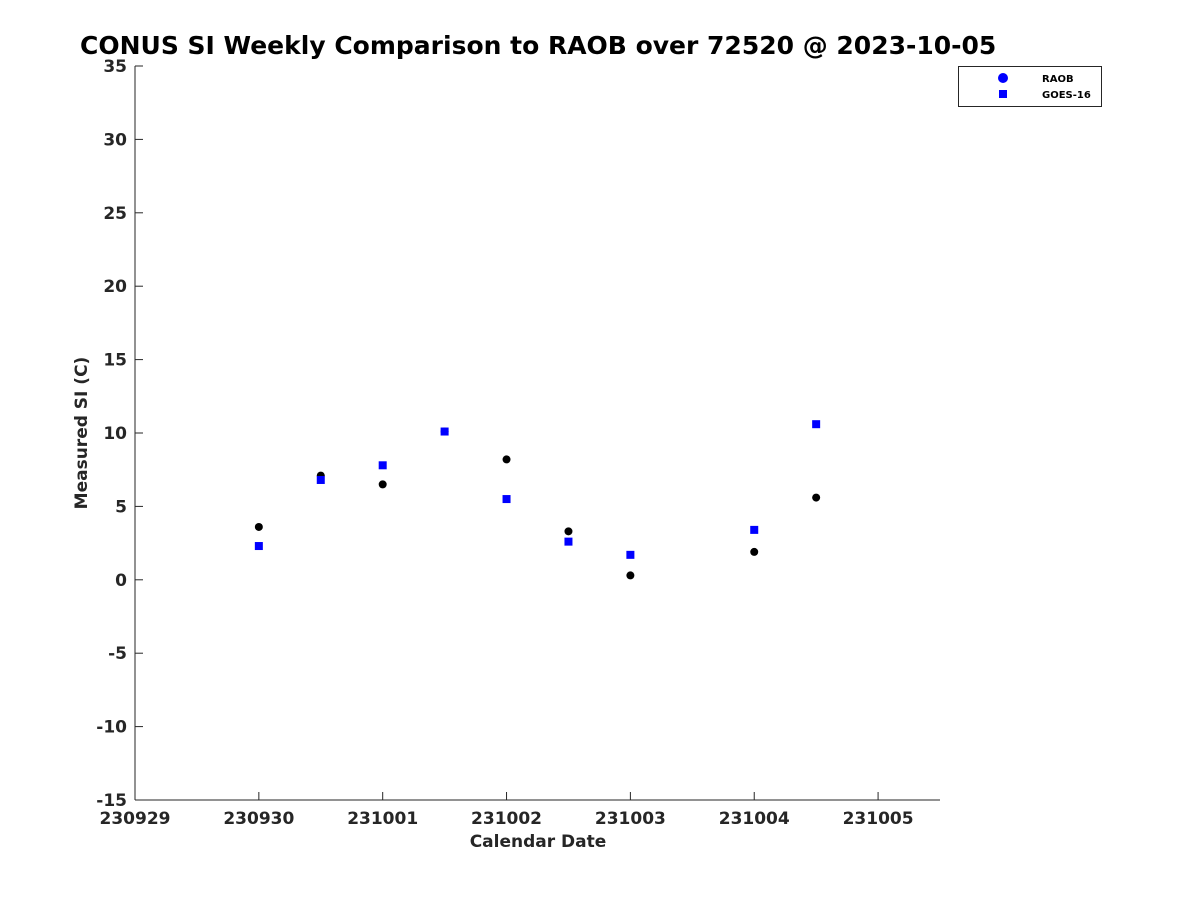 The width and height of the screenshot is (1200, 900). What do you see at coordinates (115, 67) in the screenshot?
I see `y-tick-label: 35` at bounding box center [115, 67].